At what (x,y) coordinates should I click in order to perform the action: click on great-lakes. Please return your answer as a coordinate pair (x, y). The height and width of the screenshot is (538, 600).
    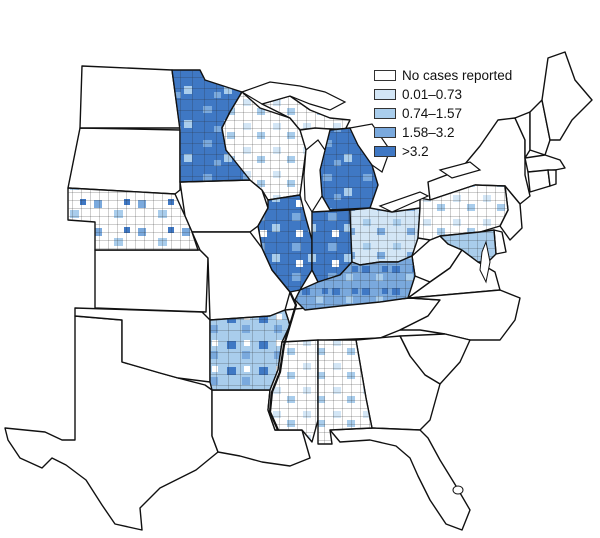
    Looking at the image, I should click on (361, 147).